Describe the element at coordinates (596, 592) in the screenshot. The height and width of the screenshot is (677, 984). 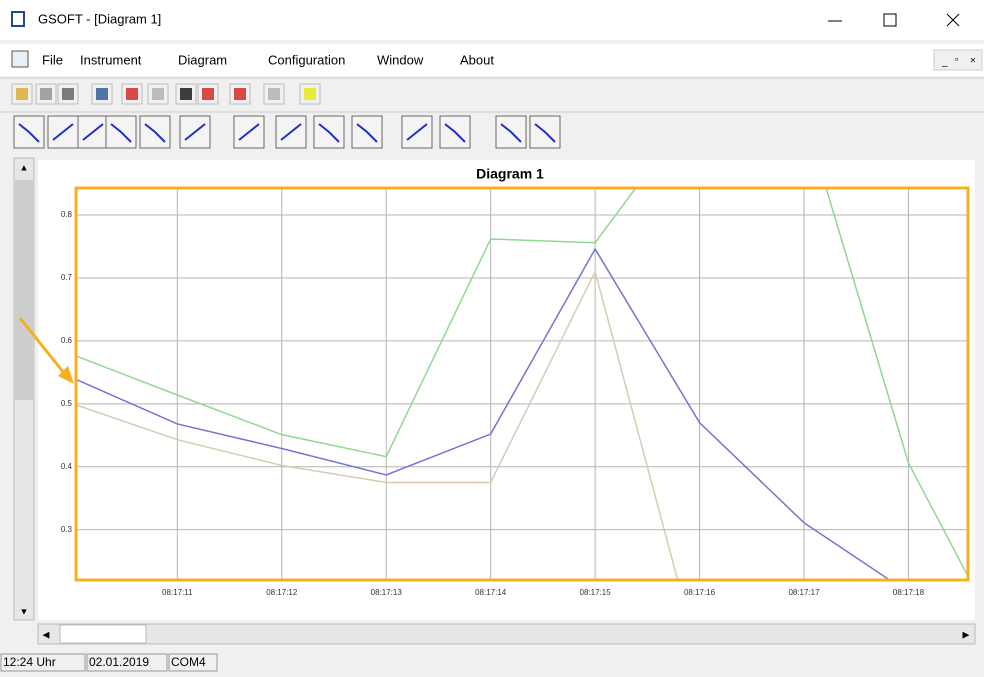
I see `x-tick-label: 08:17:15` at that location.